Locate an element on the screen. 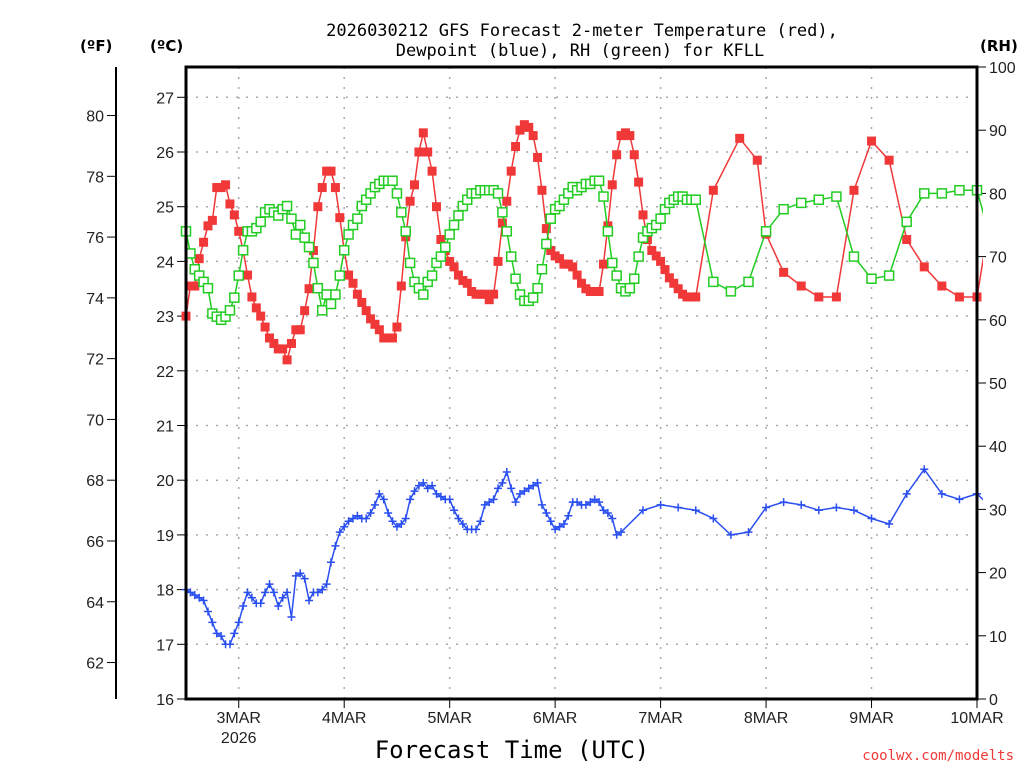 The image size is (1024, 768). fahrenheit-axis: 62 64 66 68 70 72 74 76 78 80 is located at coordinates (101, 383).